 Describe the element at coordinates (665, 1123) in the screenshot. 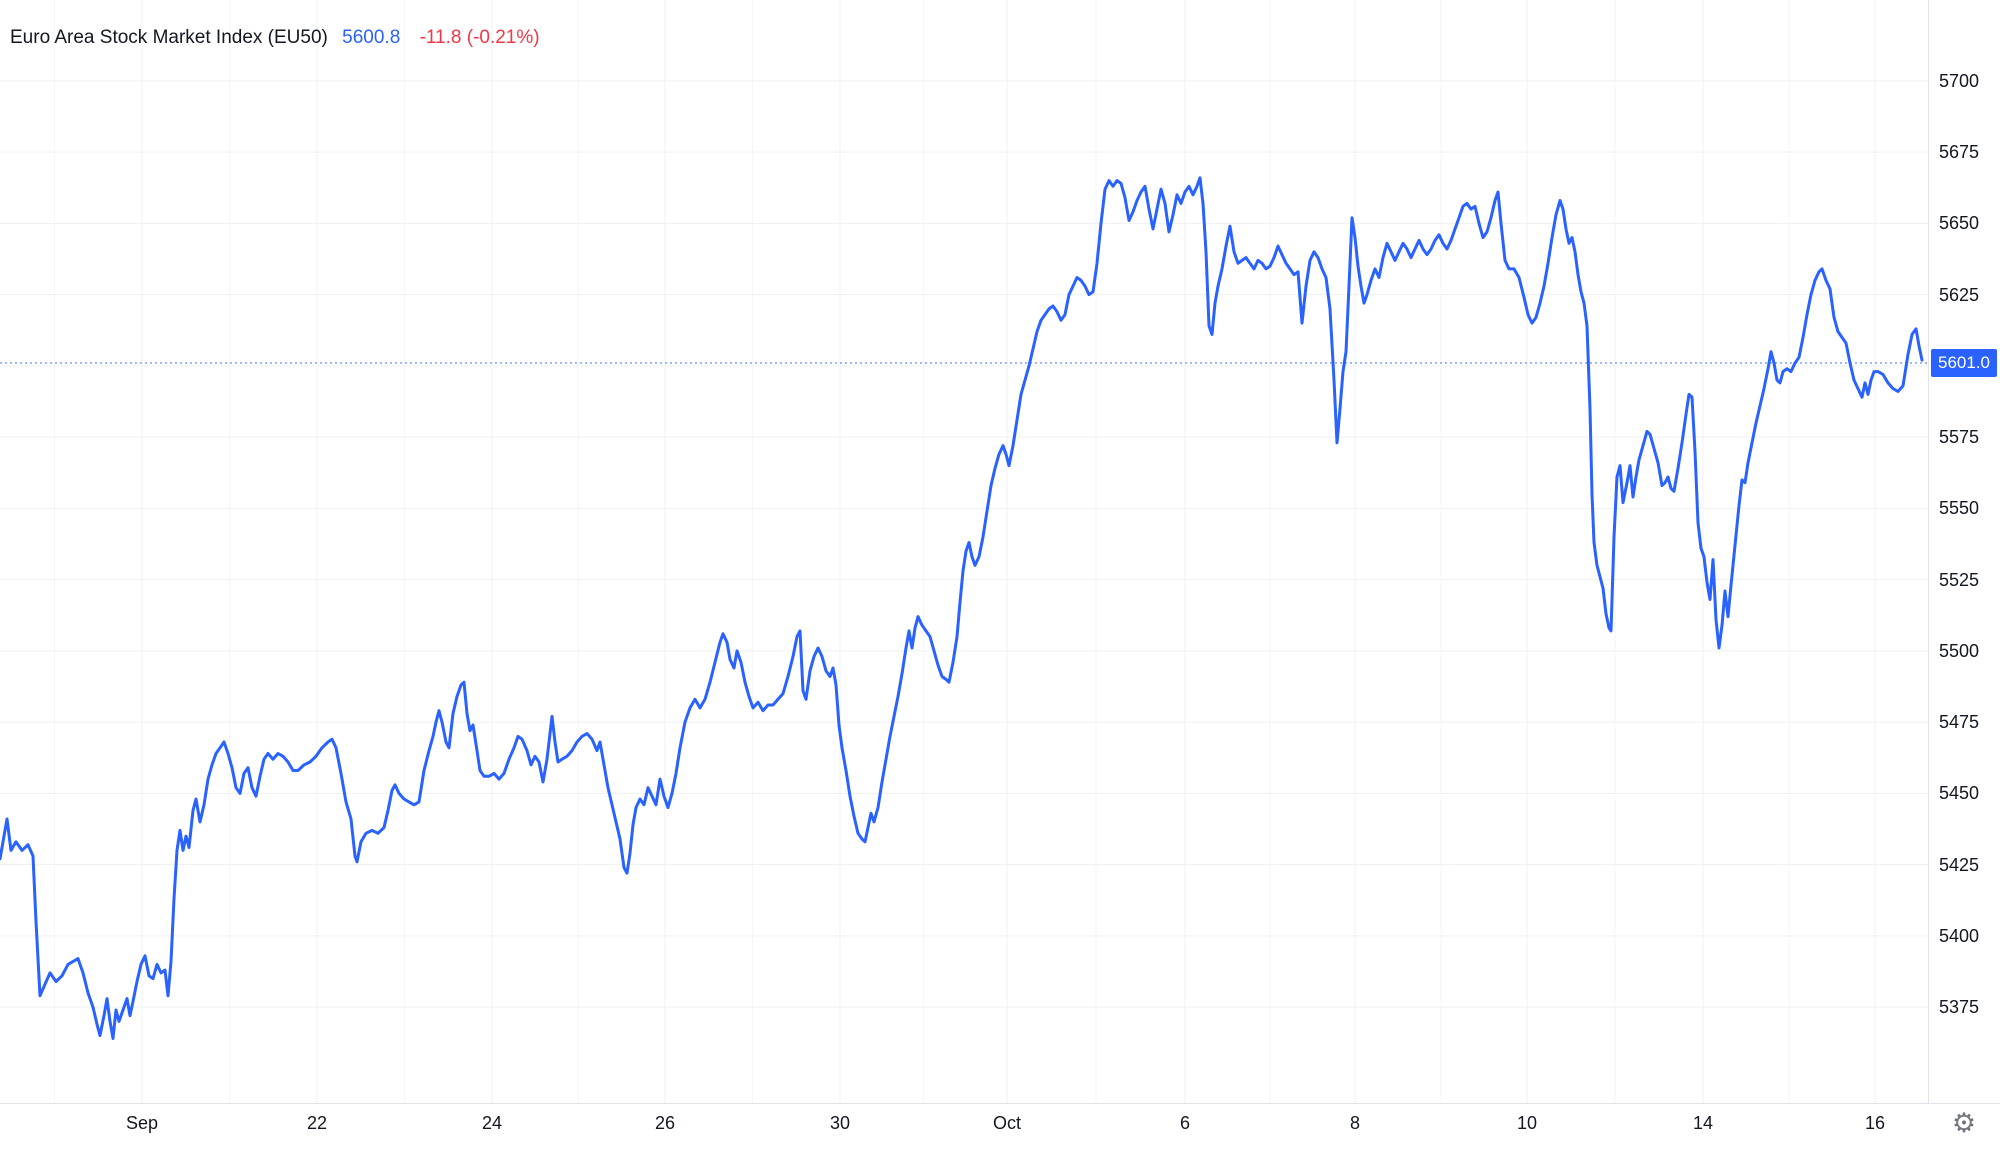

I see `time-axis-label: 26` at that location.